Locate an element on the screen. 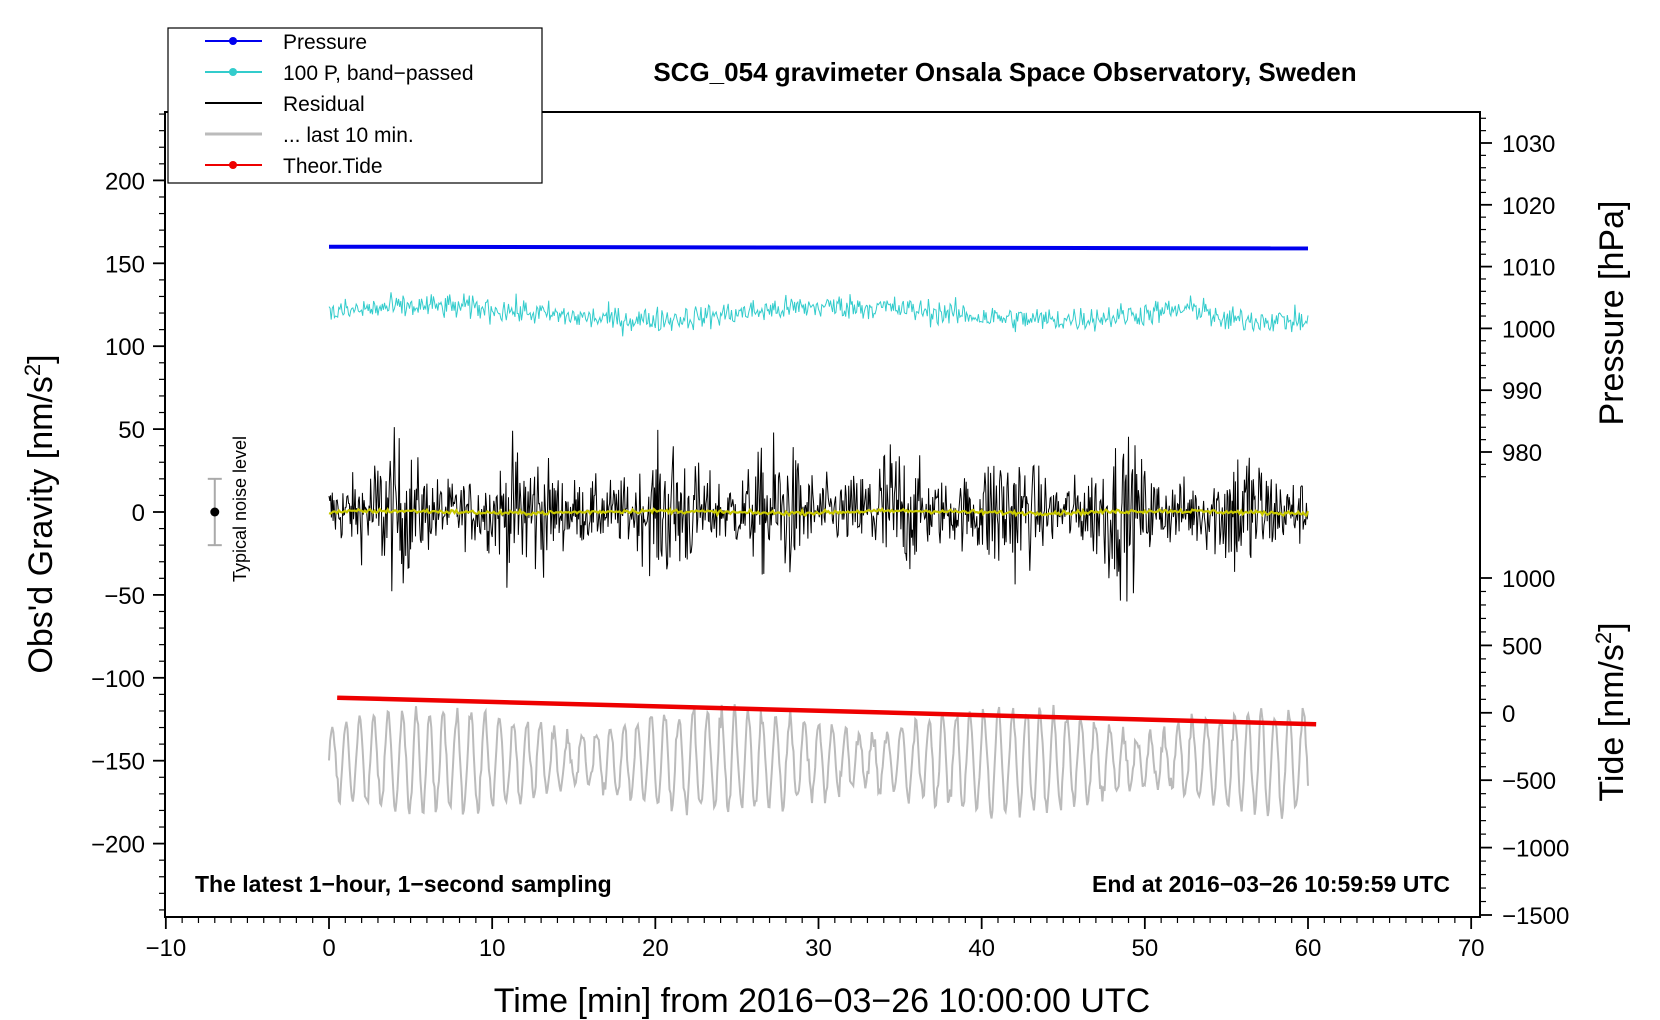 This screenshot has height=1020, width=1660. x-tick-label: 40 is located at coordinates (981, 948).